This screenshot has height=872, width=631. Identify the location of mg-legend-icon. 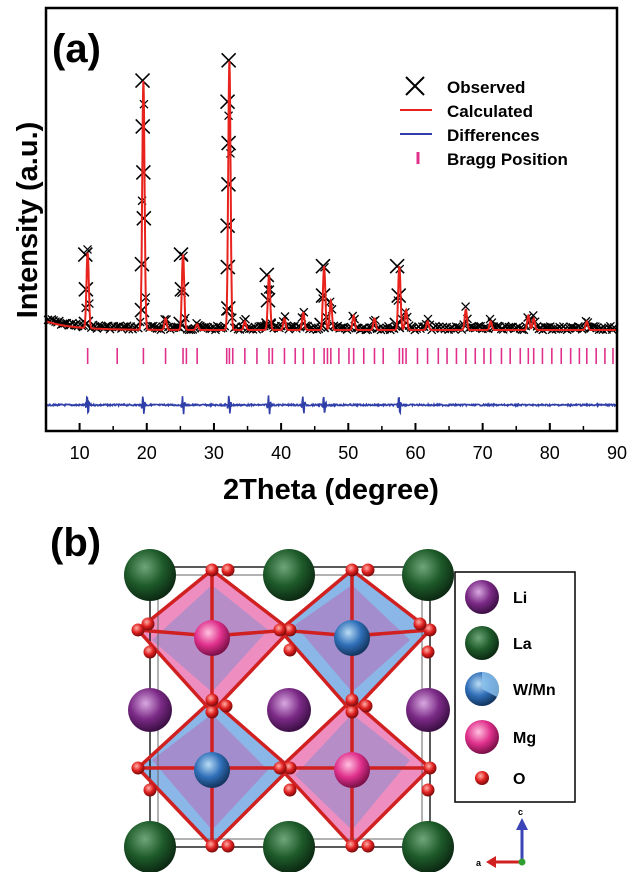
(482, 737).